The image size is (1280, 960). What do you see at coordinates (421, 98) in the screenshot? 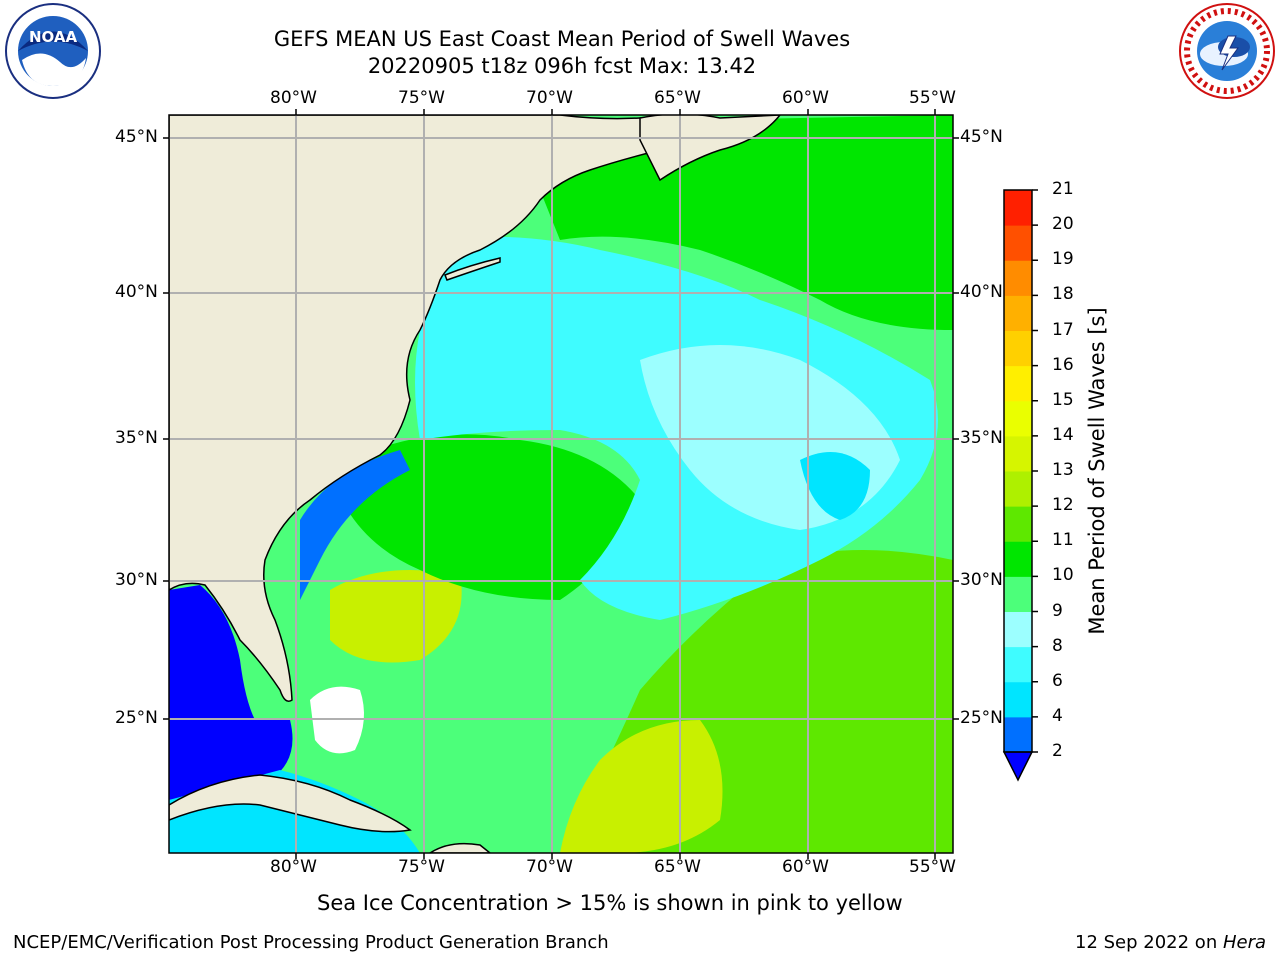
I see `lon-label-top-1: 75°W` at bounding box center [421, 98].